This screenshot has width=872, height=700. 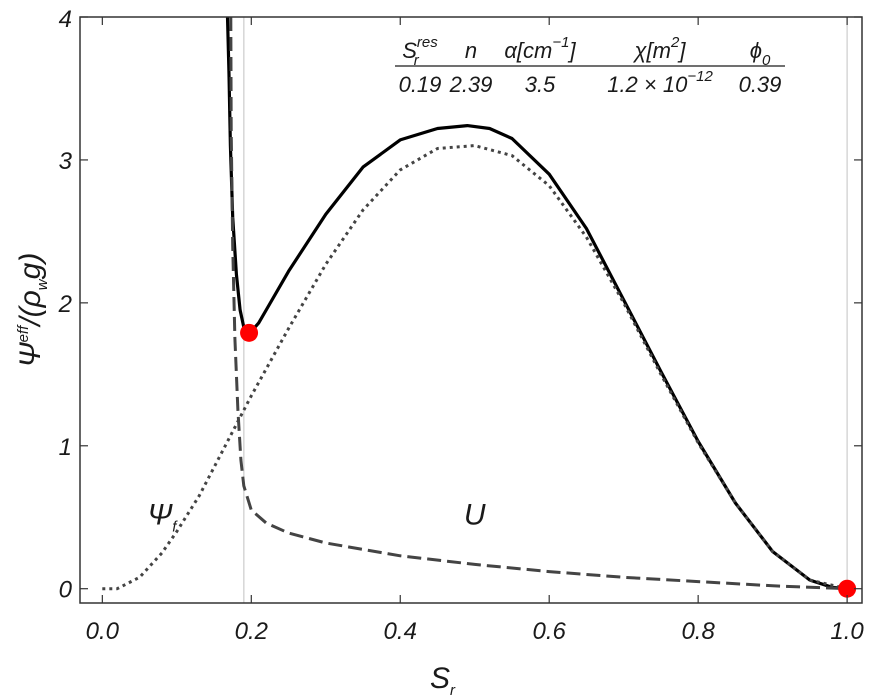 What do you see at coordinates (30, 354) in the screenshot?
I see `y-axis-label-main: Ψ` at bounding box center [30, 354].